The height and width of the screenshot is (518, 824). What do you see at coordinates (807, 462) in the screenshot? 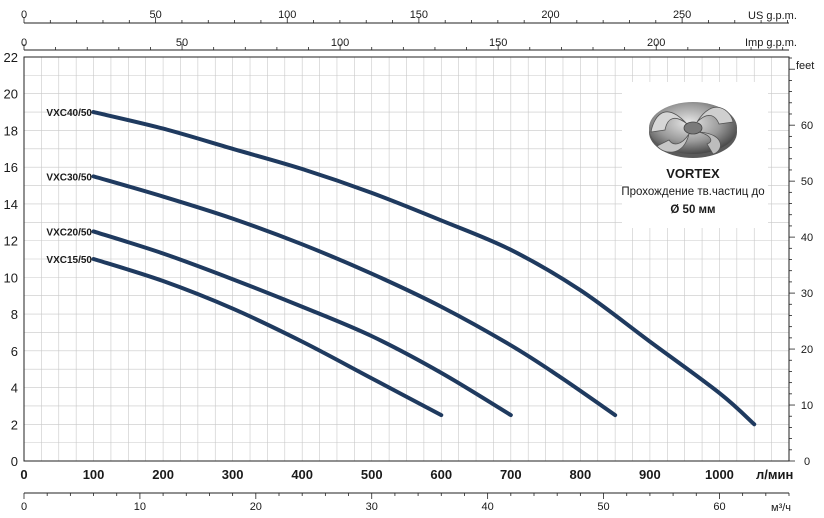
I see `feet-tick-label: 0` at bounding box center [807, 462].